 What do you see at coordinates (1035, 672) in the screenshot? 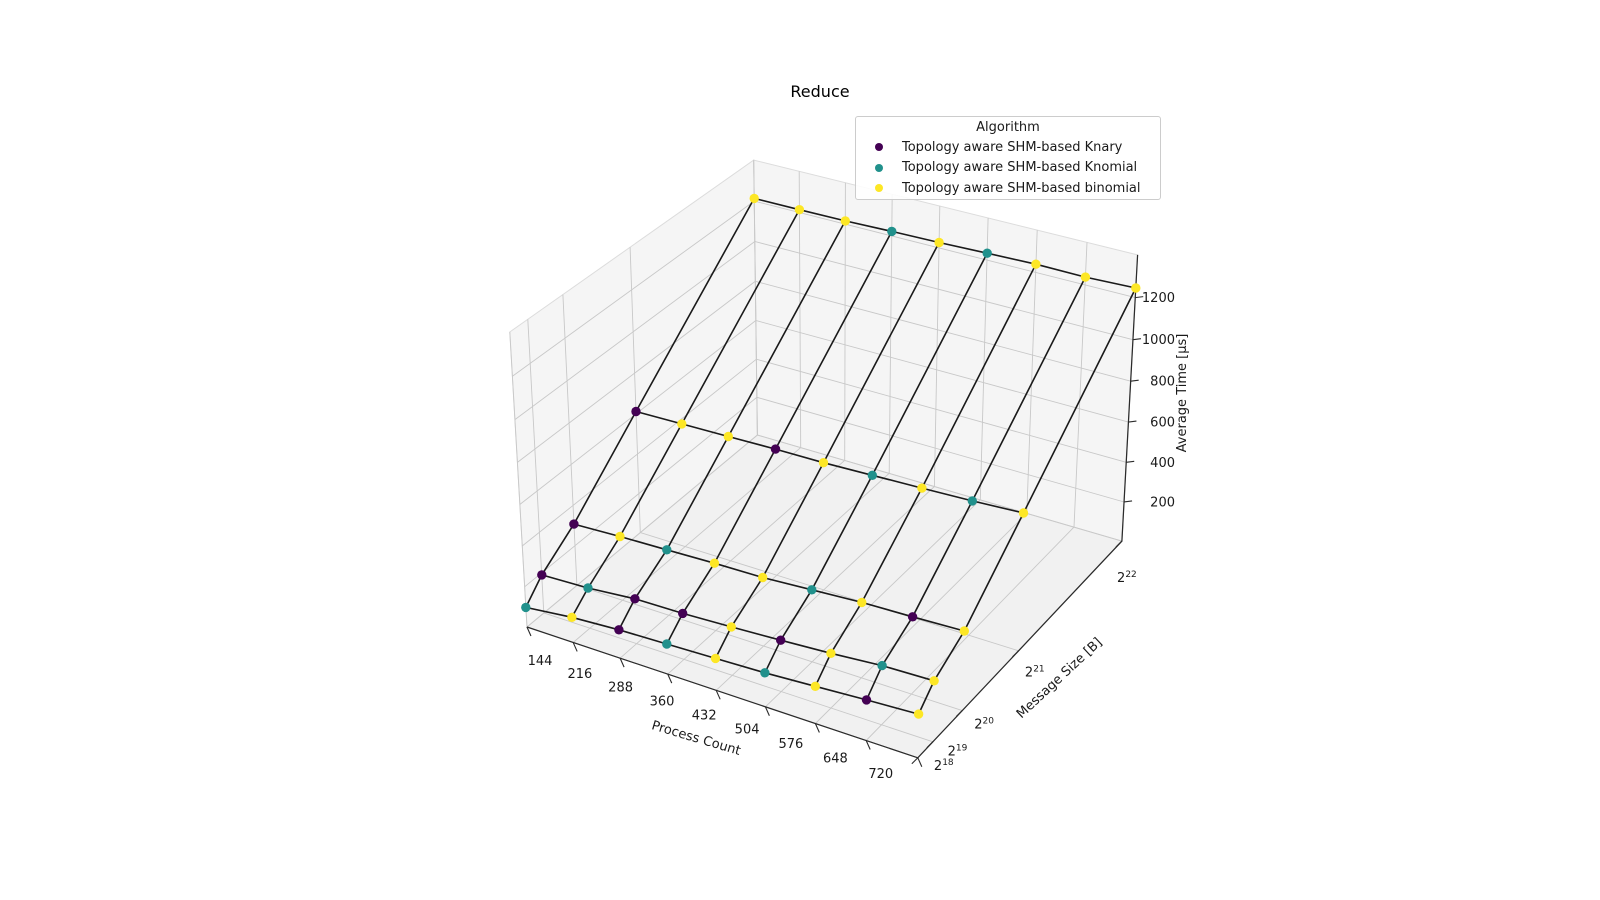
I see `y-tick-label: 221` at bounding box center [1035, 672].